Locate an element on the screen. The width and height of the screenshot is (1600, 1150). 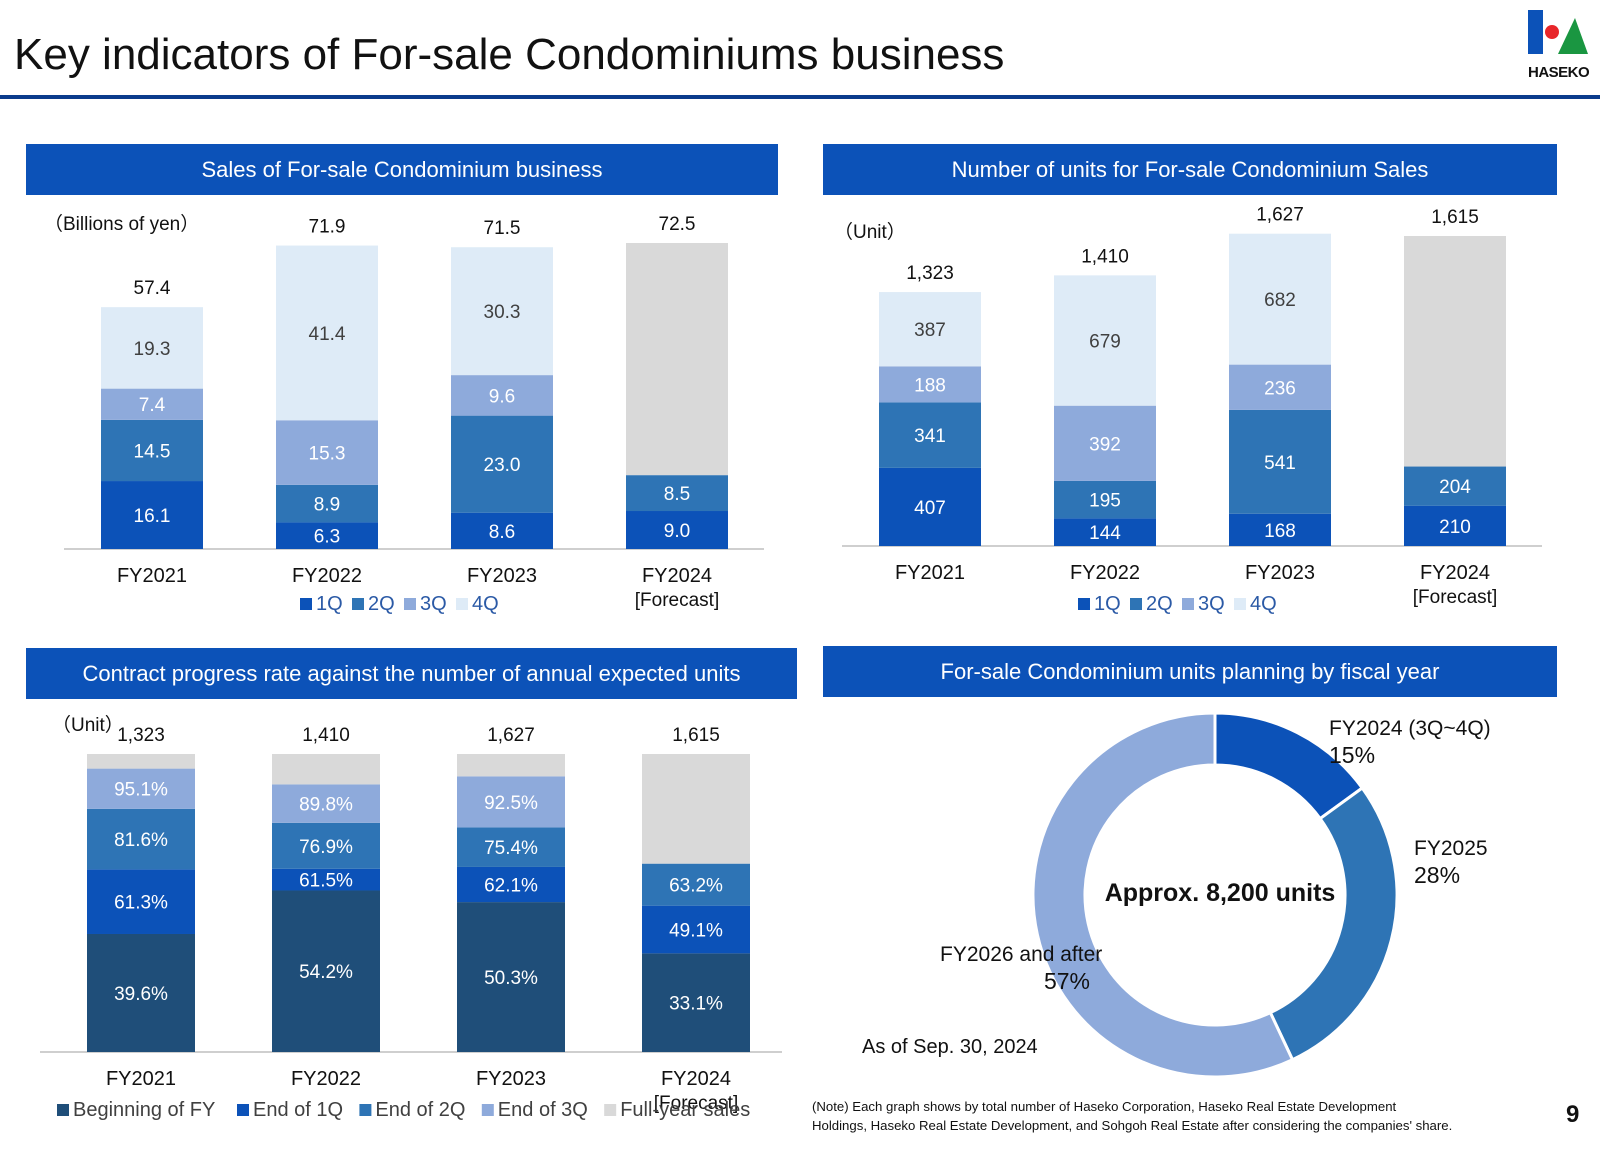
data-label: 92.5% is located at coordinates (511, 803).